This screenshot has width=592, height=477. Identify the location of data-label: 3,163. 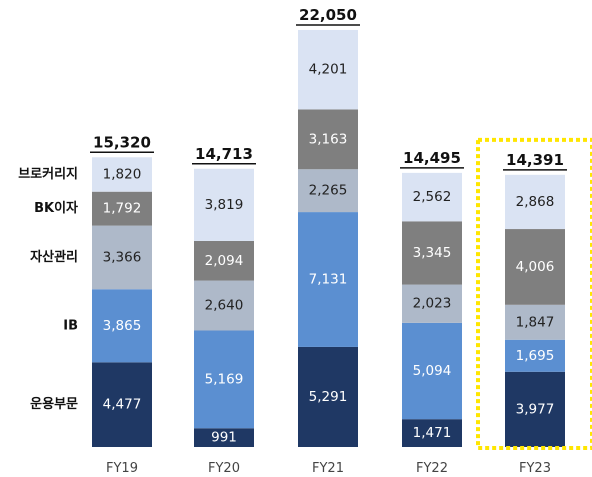
(328, 139).